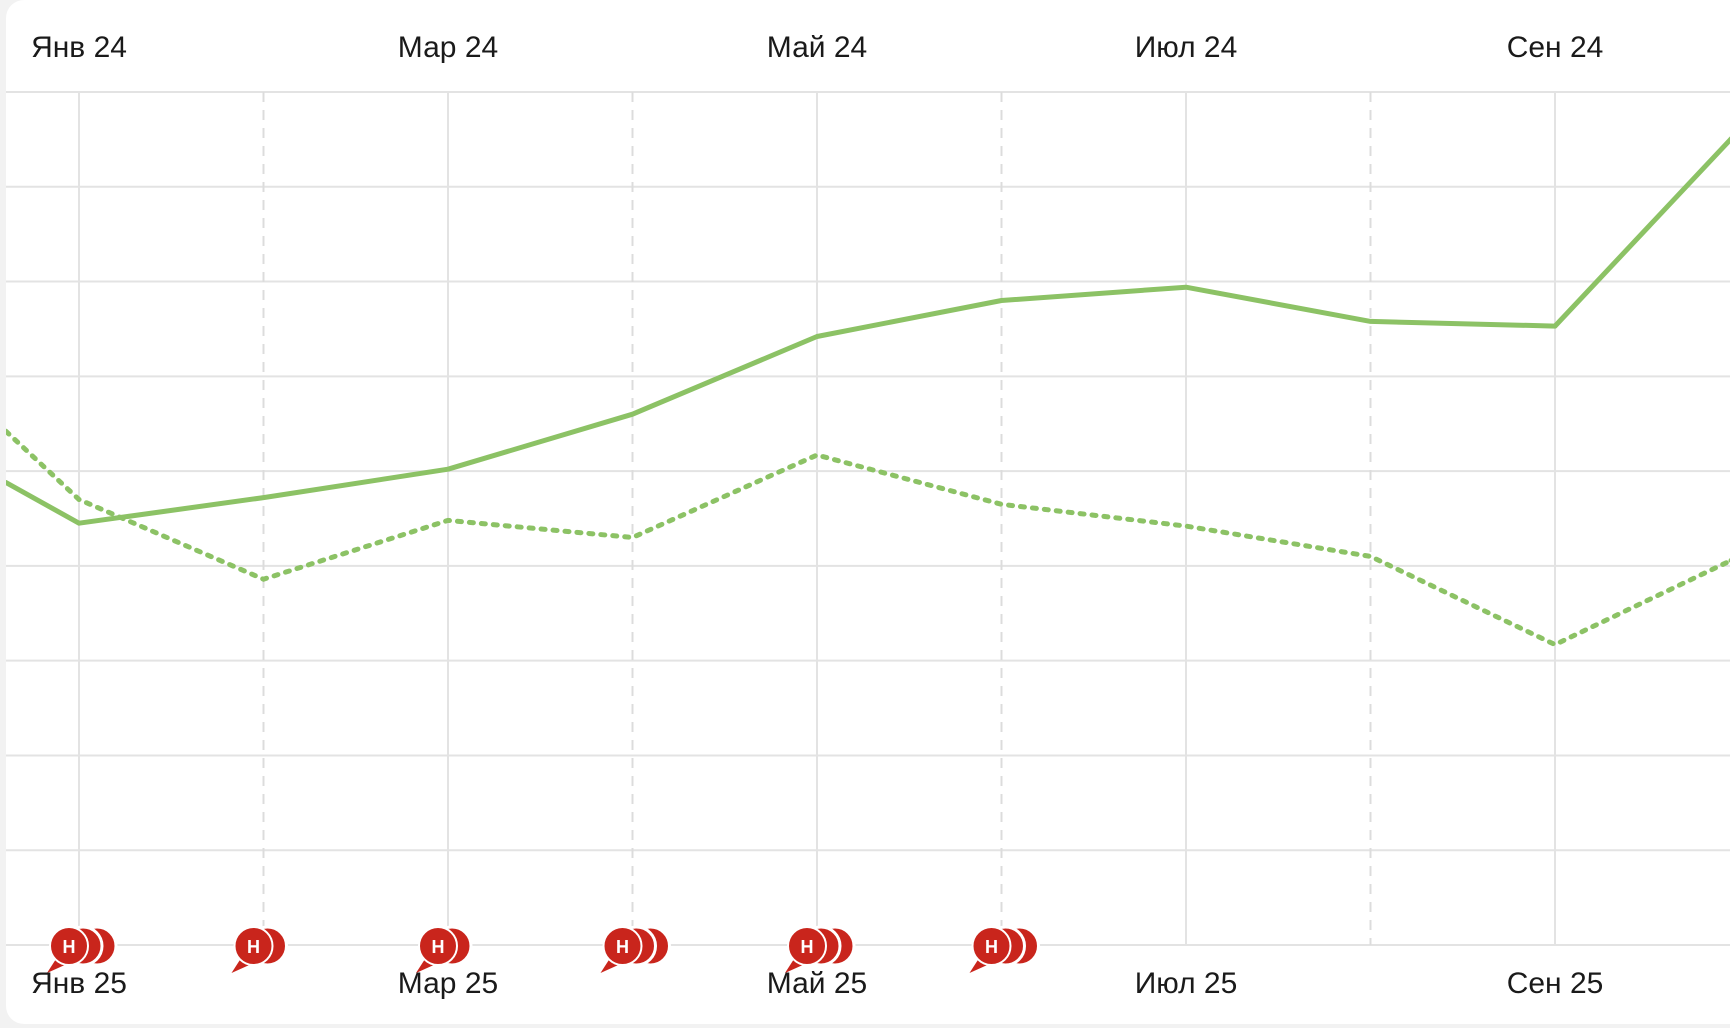 The image size is (1730, 1028). What do you see at coordinates (817, 983) in the screenshot?
I see `x-tick-label-bottom: Май 25` at bounding box center [817, 983].